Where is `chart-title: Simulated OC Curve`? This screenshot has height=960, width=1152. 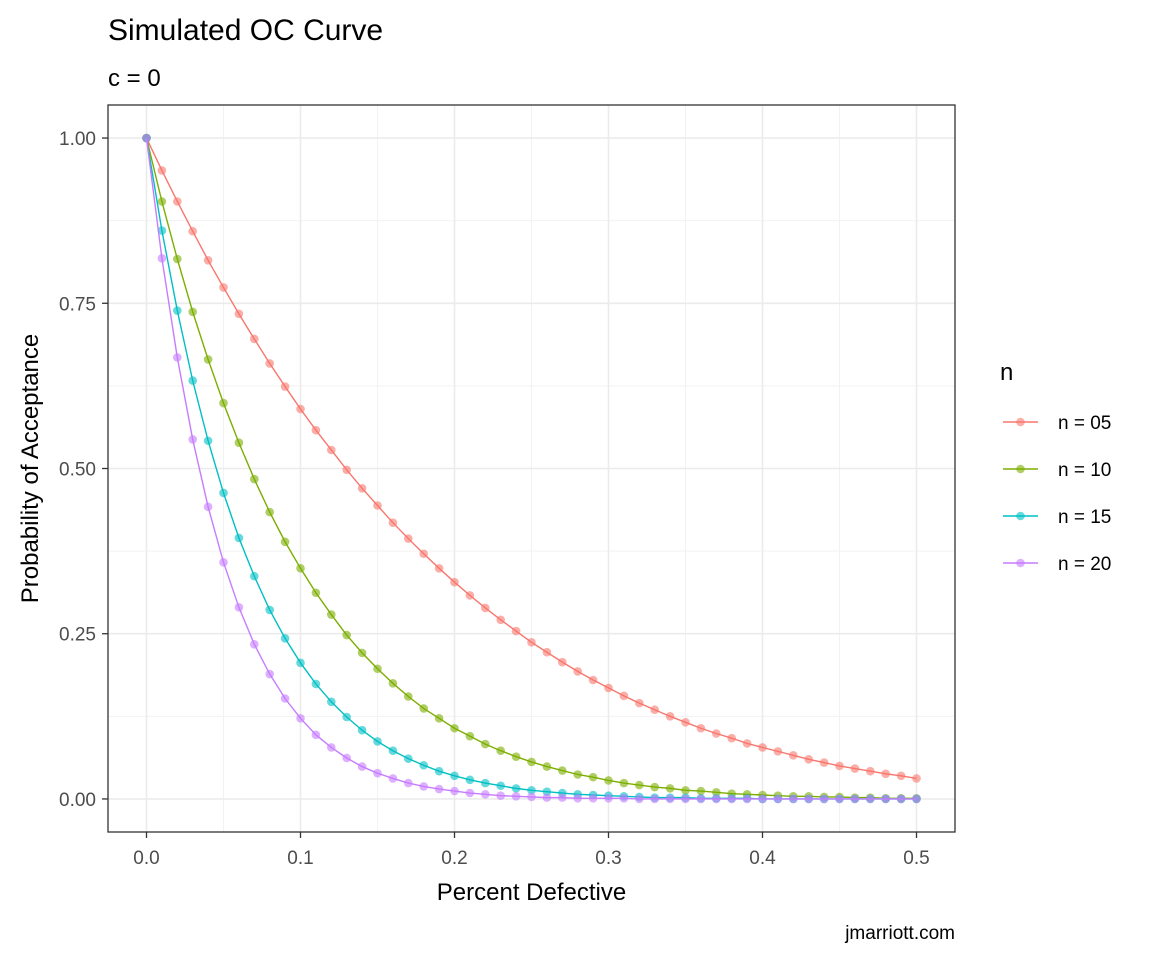
chart-title: Simulated OC Curve is located at coordinates (245, 30).